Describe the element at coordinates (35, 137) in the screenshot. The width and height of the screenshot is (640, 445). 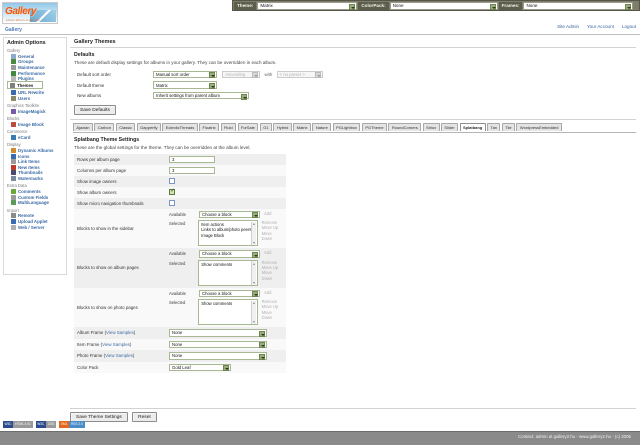
I see `sidebar-item-ecard: eCard` at that location.